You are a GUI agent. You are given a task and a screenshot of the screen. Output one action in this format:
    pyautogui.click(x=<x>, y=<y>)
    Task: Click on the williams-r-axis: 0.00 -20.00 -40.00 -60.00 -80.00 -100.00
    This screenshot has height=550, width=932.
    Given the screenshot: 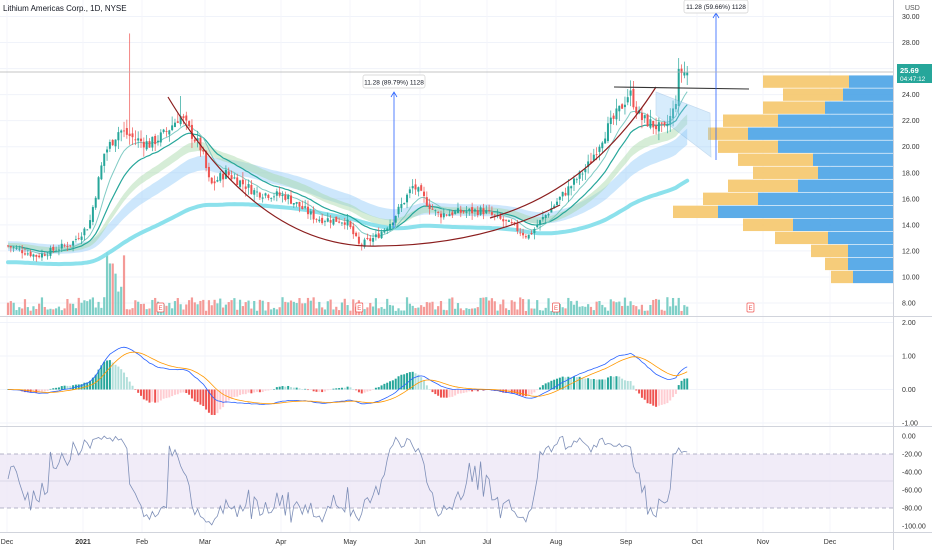 What is the action you would take?
    pyautogui.click(x=914, y=482)
    